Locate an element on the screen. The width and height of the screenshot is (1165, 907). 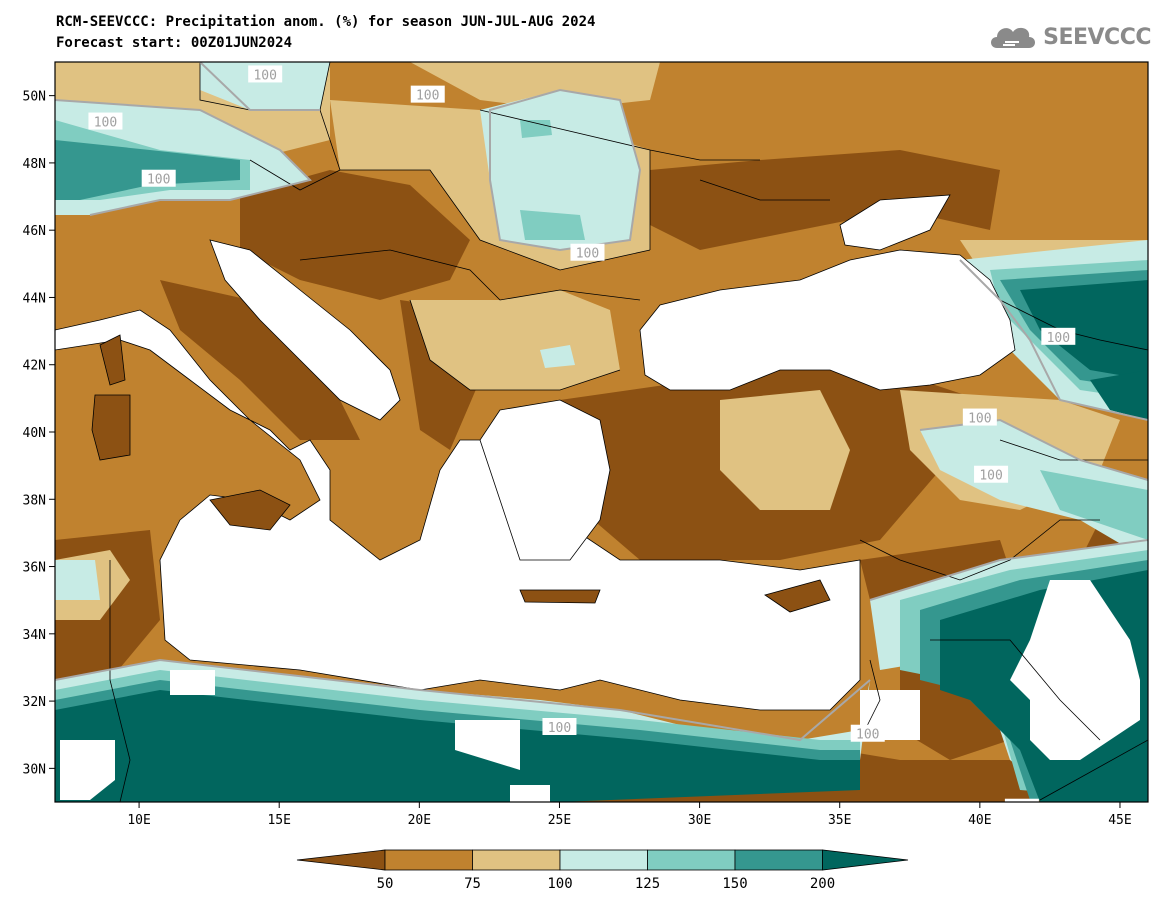
colorbar-tick-label: 200 is located at coordinates (822, 884).